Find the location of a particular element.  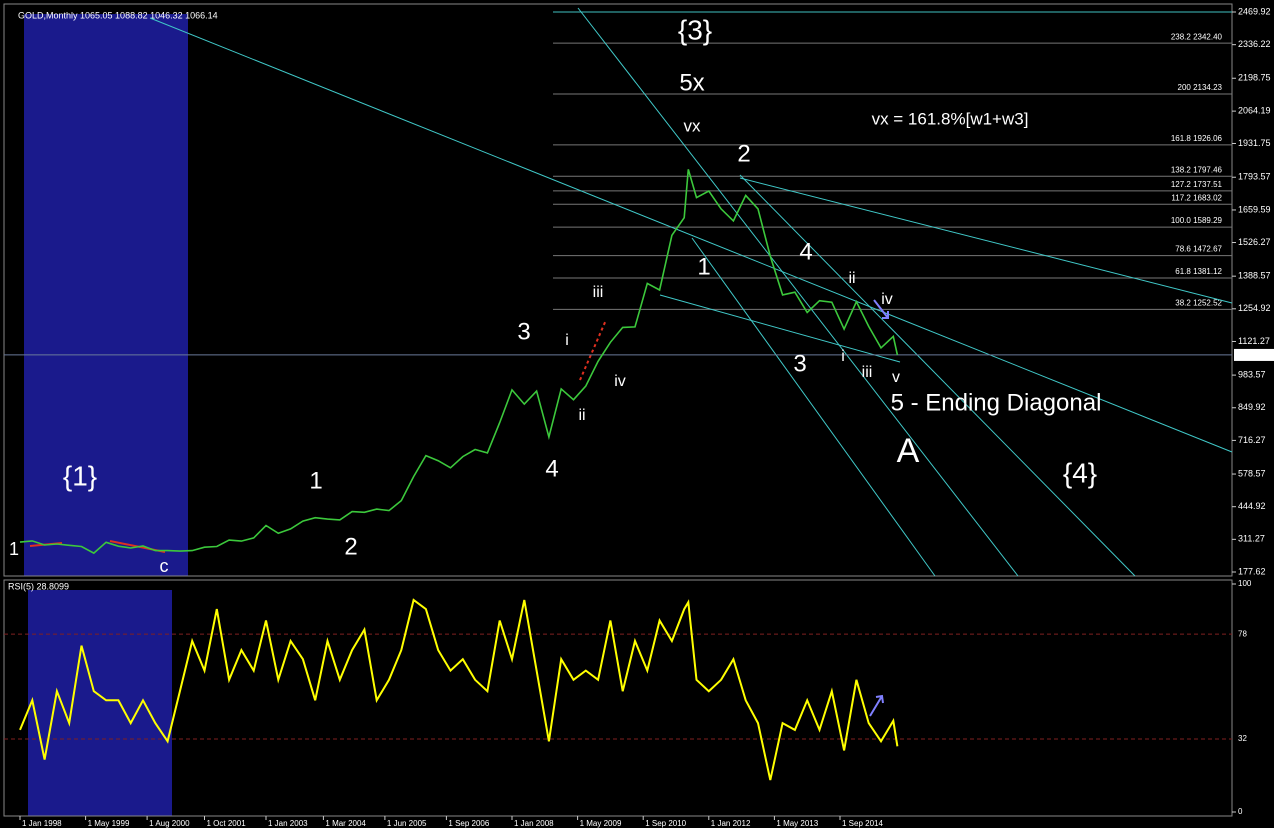

wave-label: vx is located at coordinates (693, 125).